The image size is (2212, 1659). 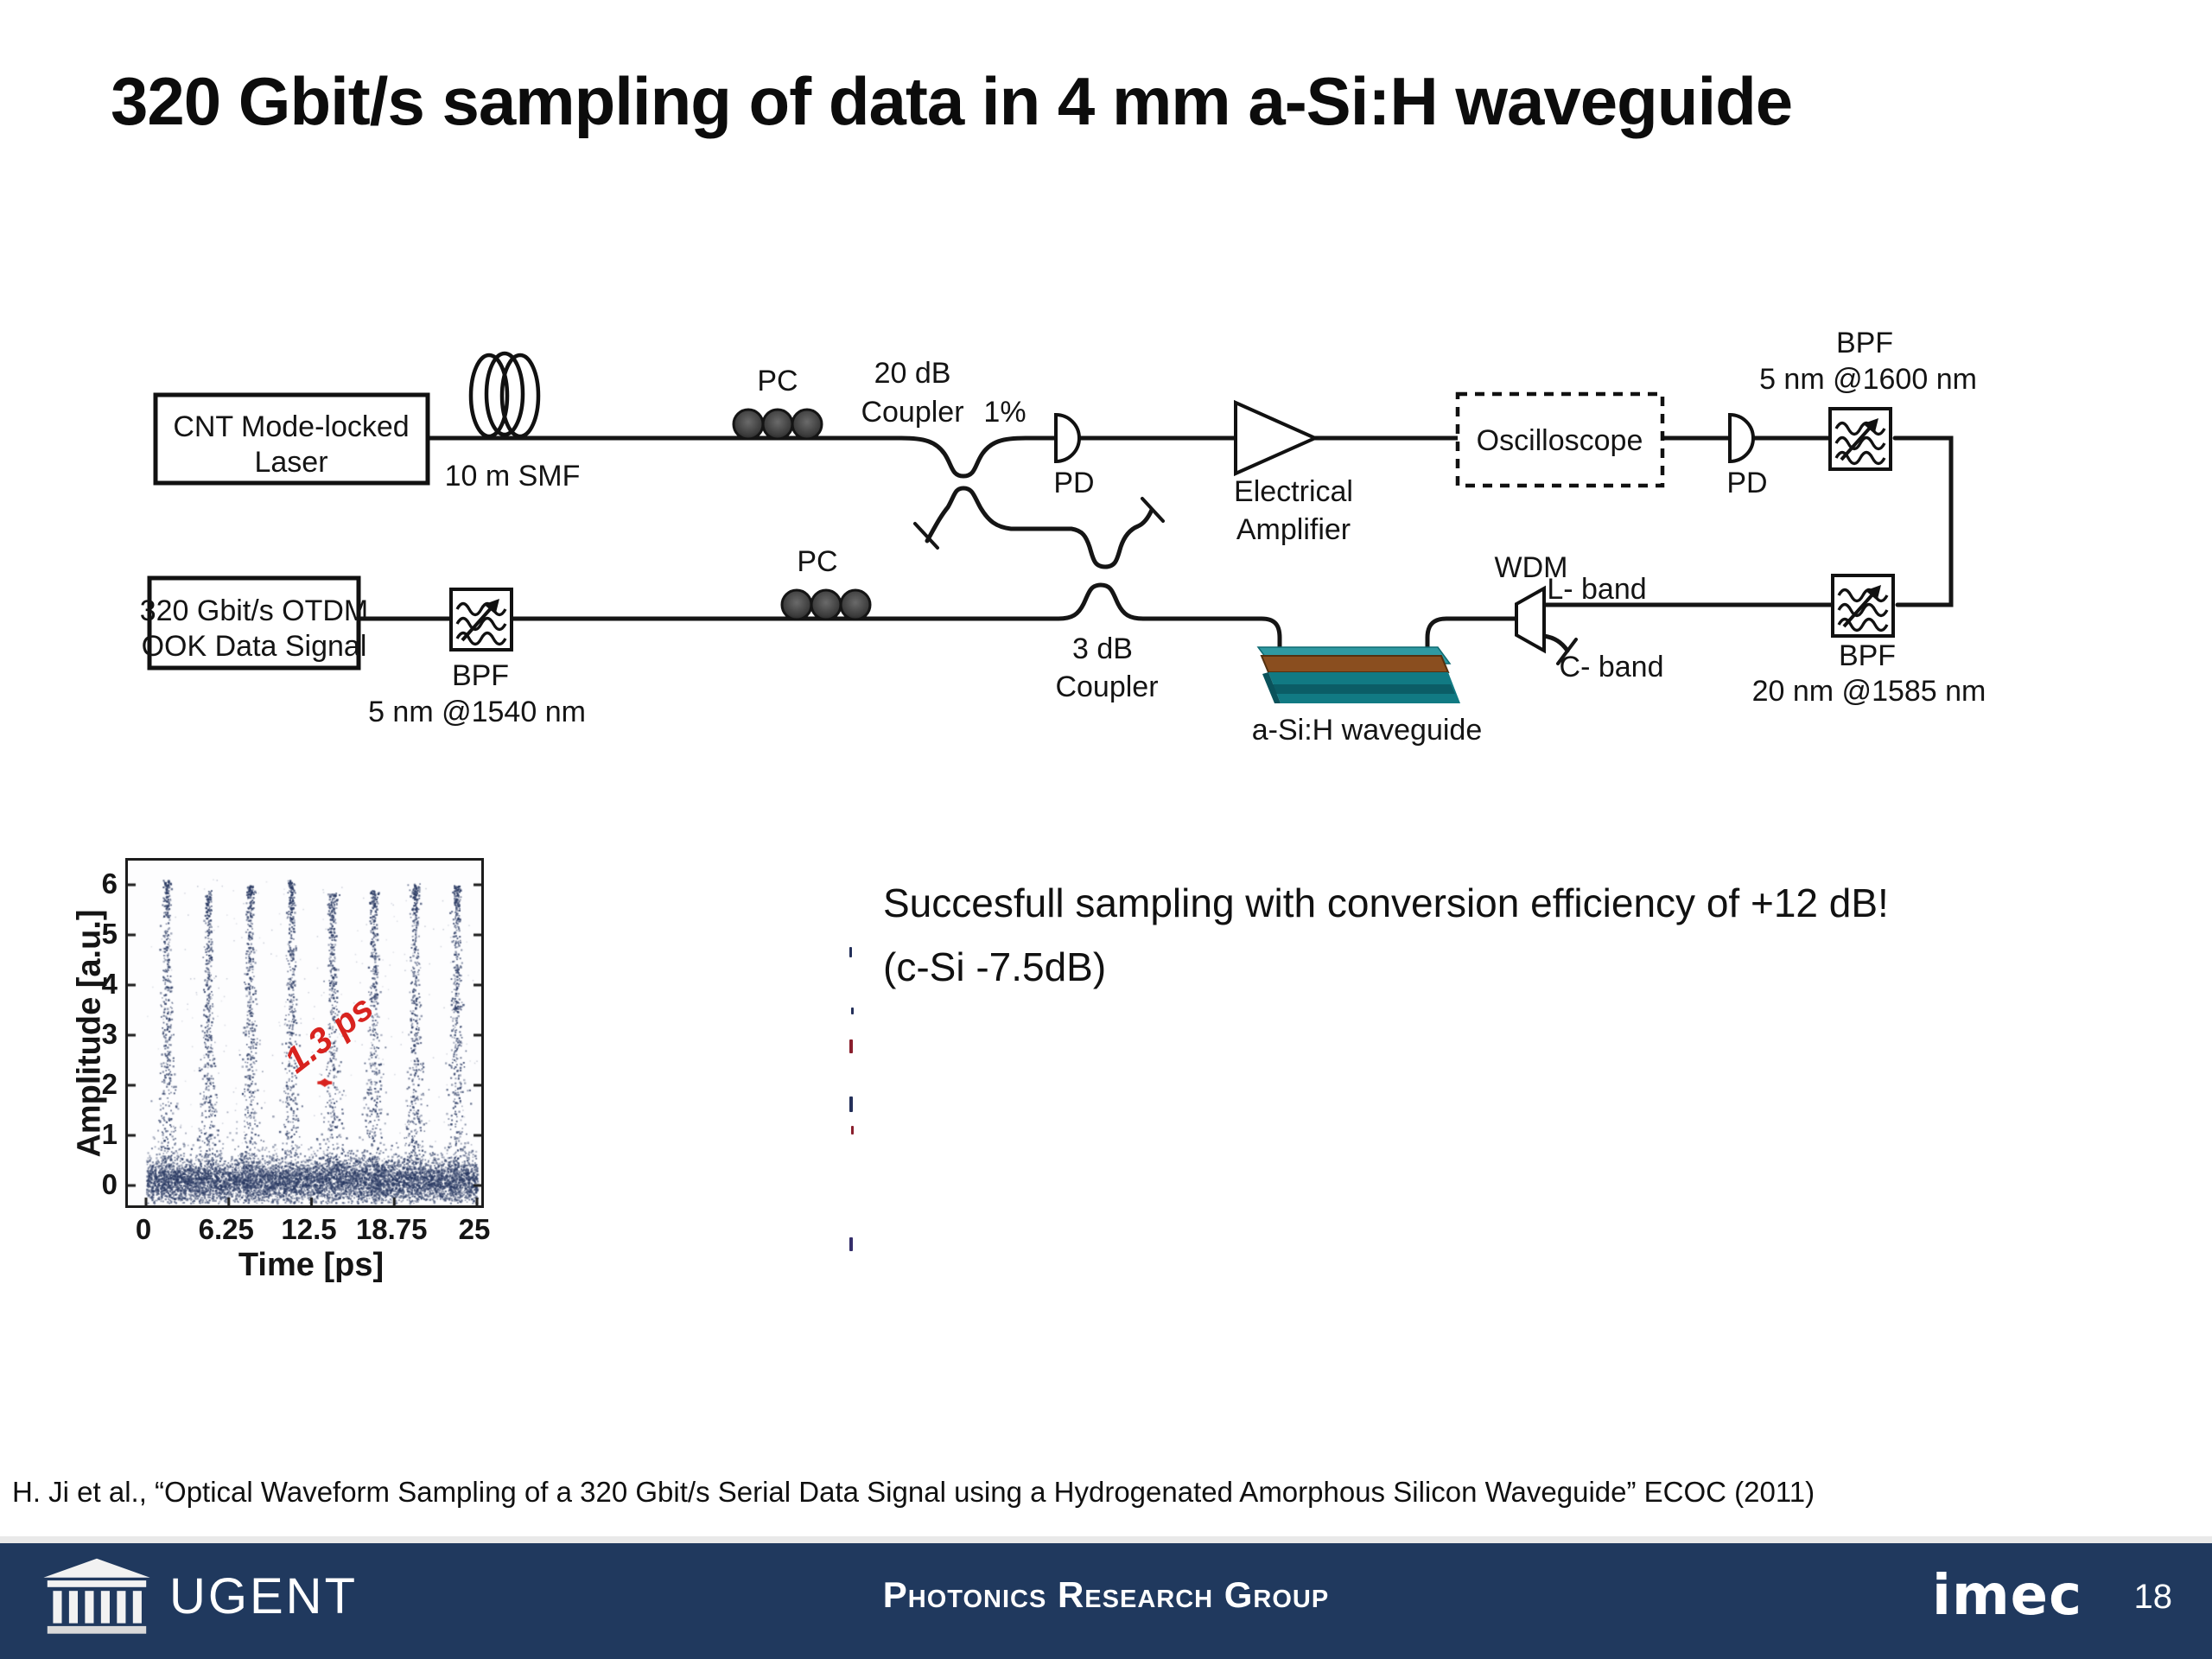 What do you see at coordinates (1860, 439) in the screenshot?
I see `bpf-1600-icon` at bounding box center [1860, 439].